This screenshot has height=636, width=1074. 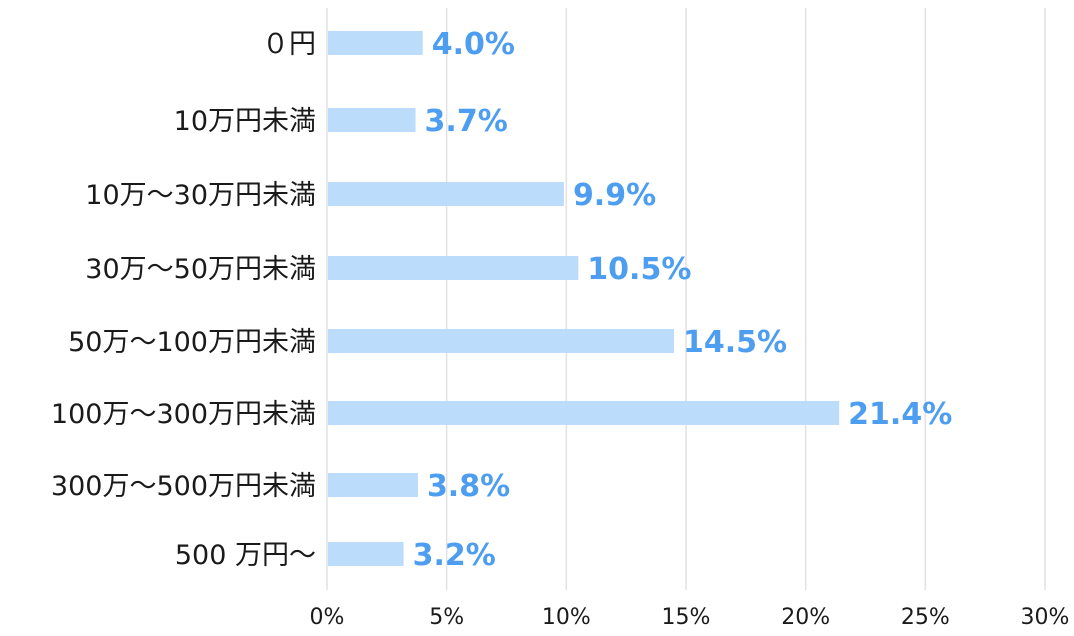 What do you see at coordinates (200, 269) in the screenshot?
I see `category-label: 30万～50万円未満` at bounding box center [200, 269].